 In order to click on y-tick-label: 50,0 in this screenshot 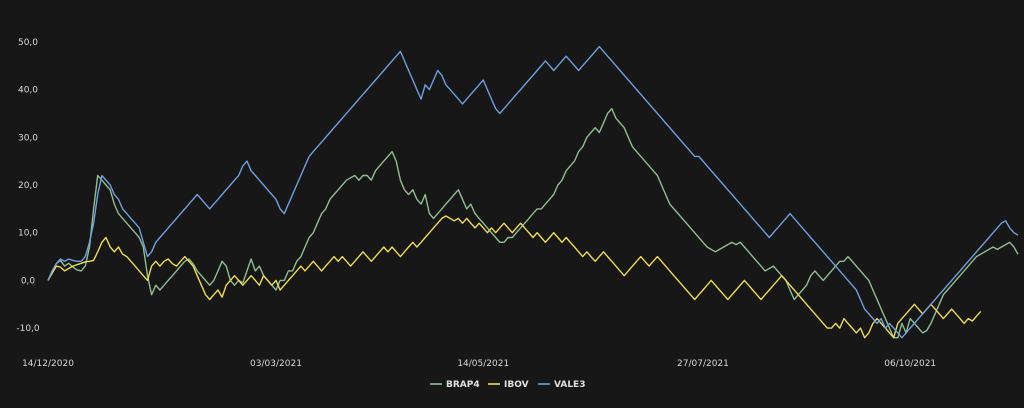, I will do `click(28, 43)`.